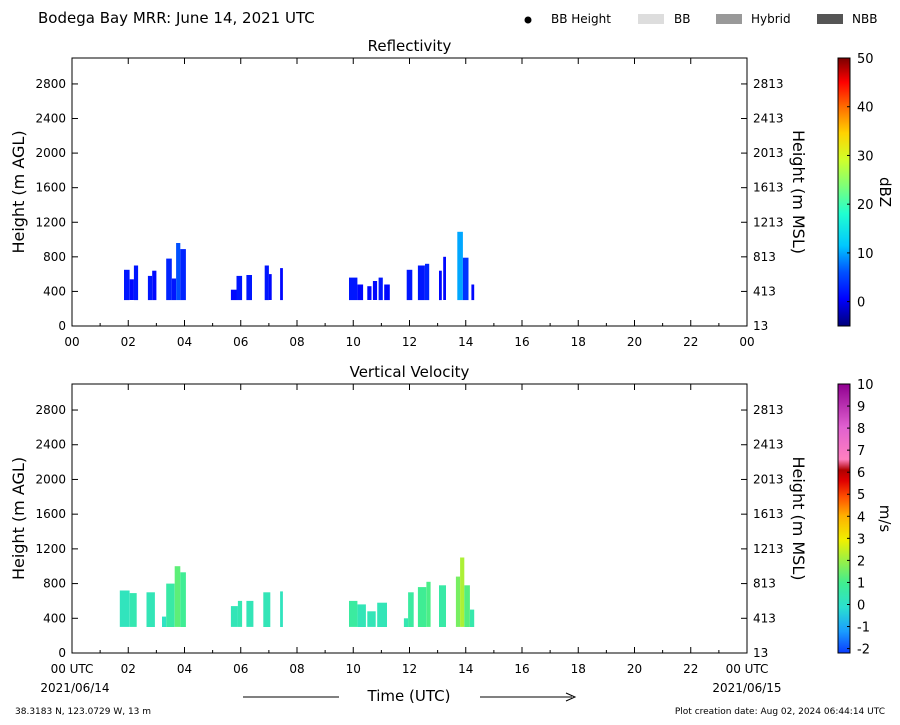  What do you see at coordinates (768, 445) in the screenshot?
I see `velocity-y-tick-label-right: 2413` at bounding box center [768, 445].